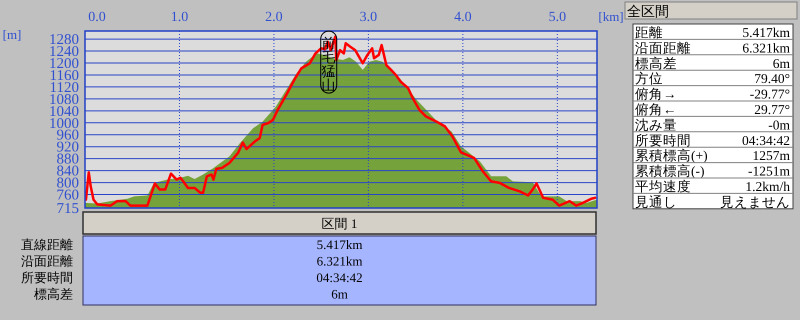 The height and width of the screenshot is (320, 800). I want to click on text: -1251m, so click(769, 171).